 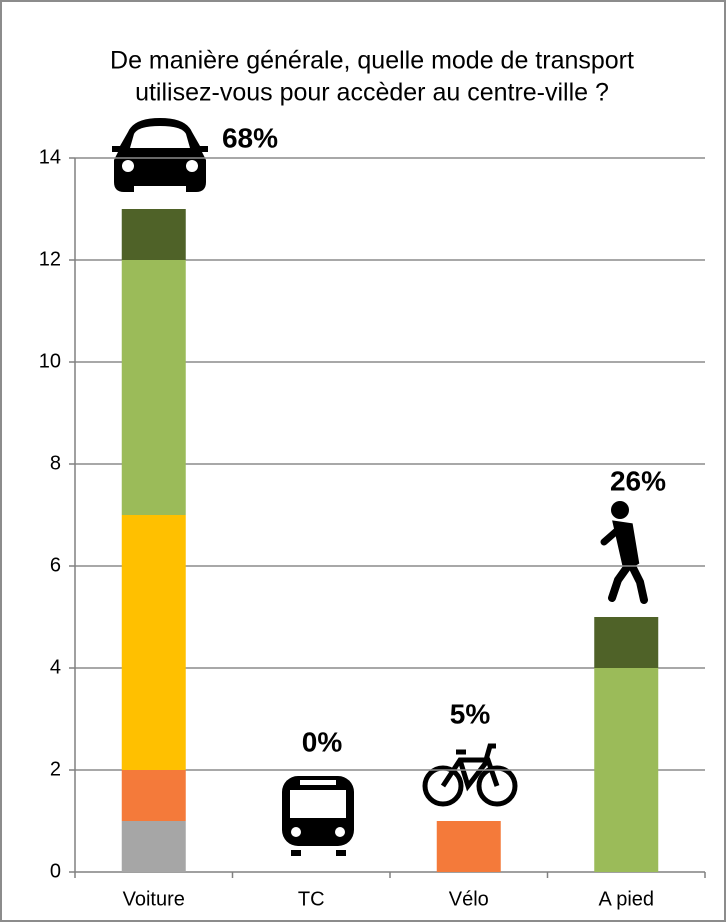 What do you see at coordinates (250, 137) in the screenshot?
I see `annotation: 68%` at bounding box center [250, 137].